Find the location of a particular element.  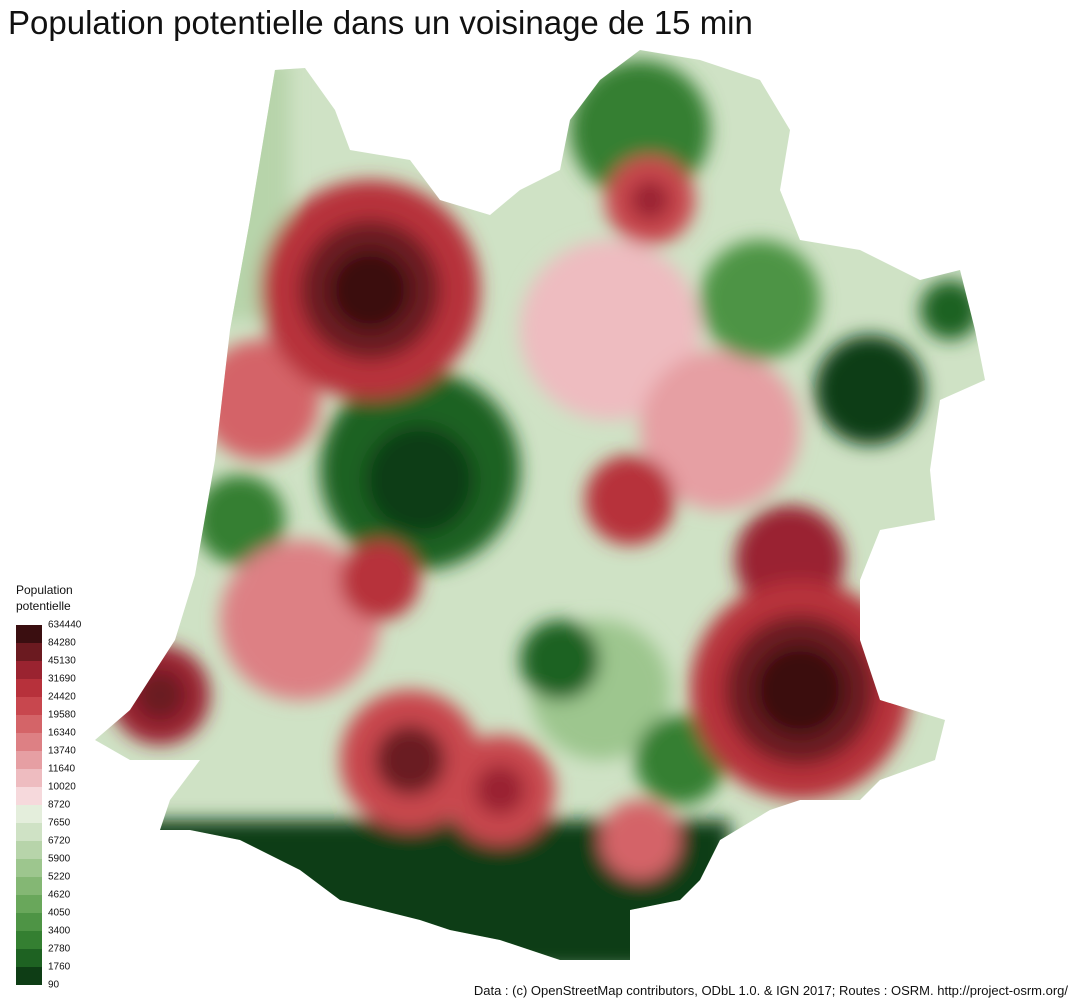

legend-label: 24420 is located at coordinates (62, 697).